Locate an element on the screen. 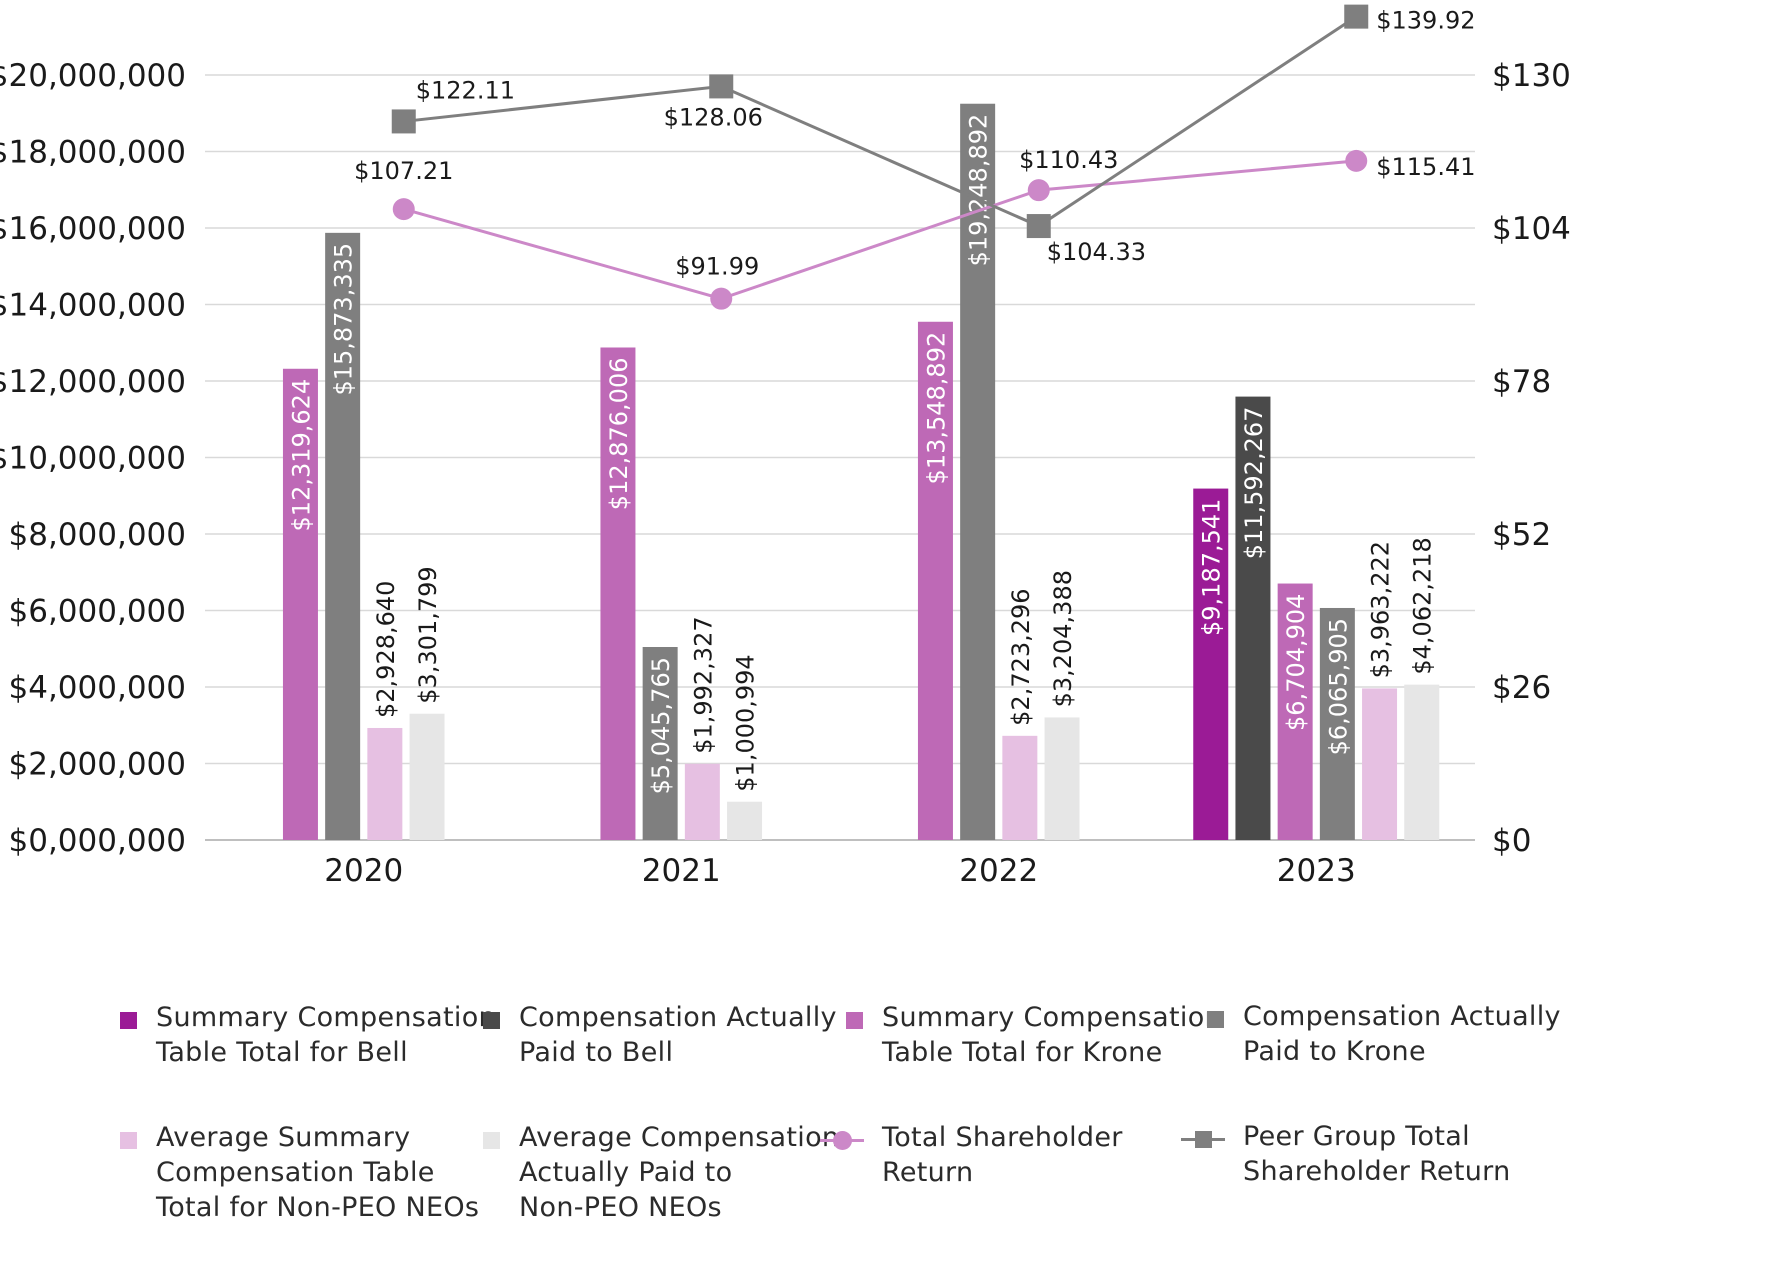  x-tick-label: 2021 is located at coordinates (681, 871).